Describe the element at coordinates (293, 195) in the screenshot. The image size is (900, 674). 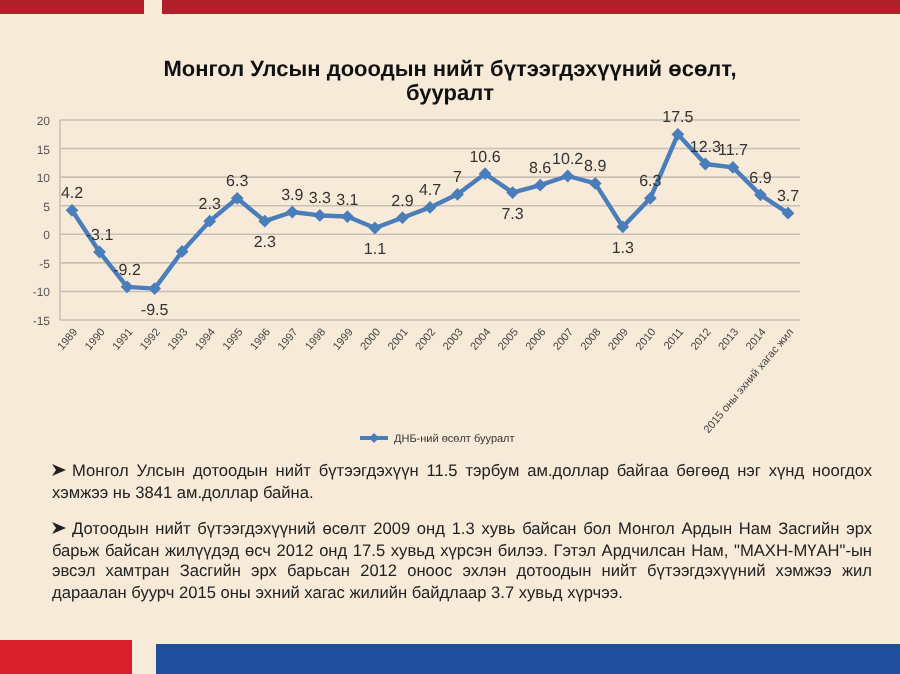
I see `data-label: 3.9` at that location.